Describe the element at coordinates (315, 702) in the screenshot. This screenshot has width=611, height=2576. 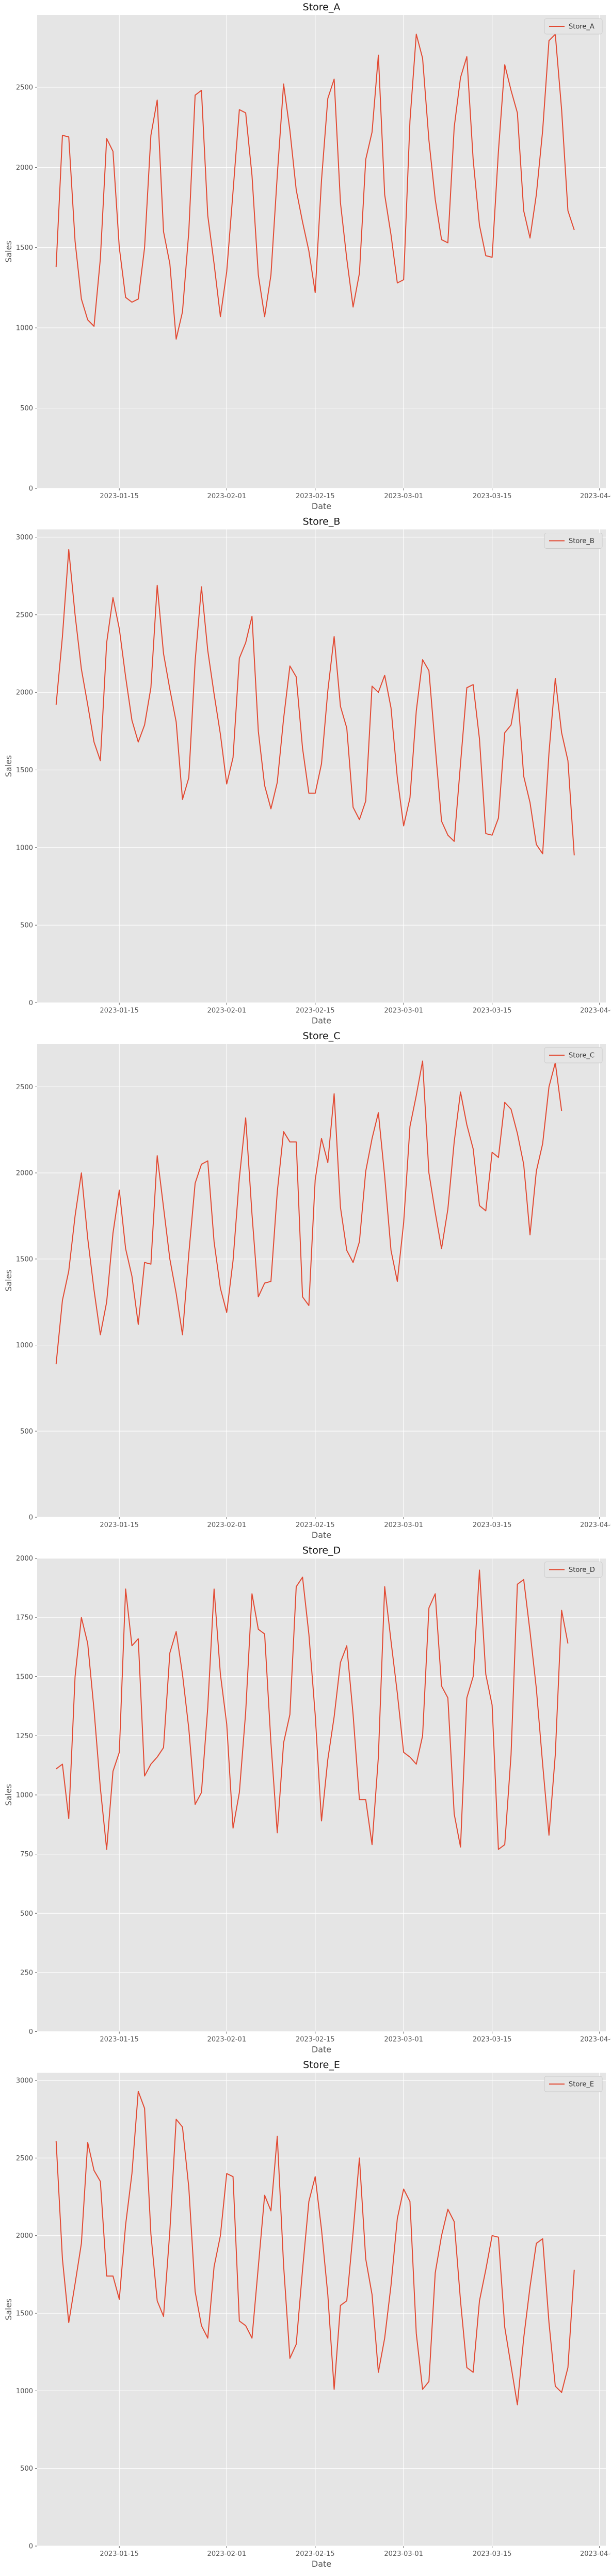
I see `series-line-store-b` at that location.